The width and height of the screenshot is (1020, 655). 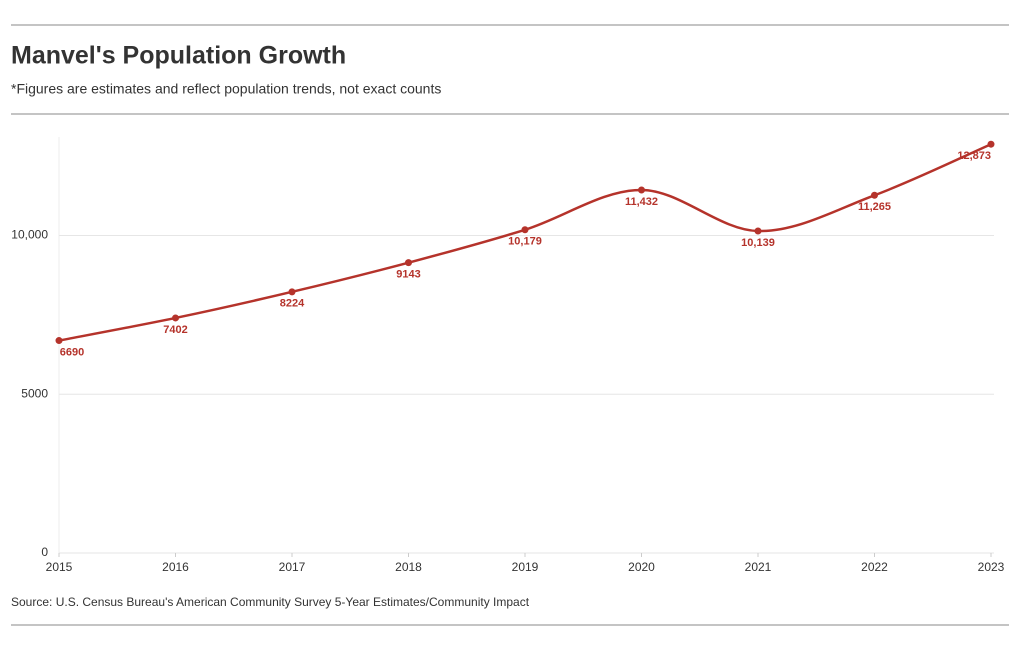 What do you see at coordinates (175, 567) in the screenshot?
I see `x-tick-label: 2016` at bounding box center [175, 567].